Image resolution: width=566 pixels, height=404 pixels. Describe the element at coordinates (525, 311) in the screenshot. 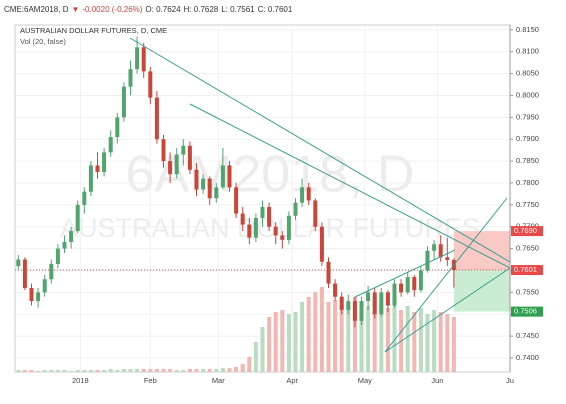

I see `price-mark-label: 0.7506` at that location.